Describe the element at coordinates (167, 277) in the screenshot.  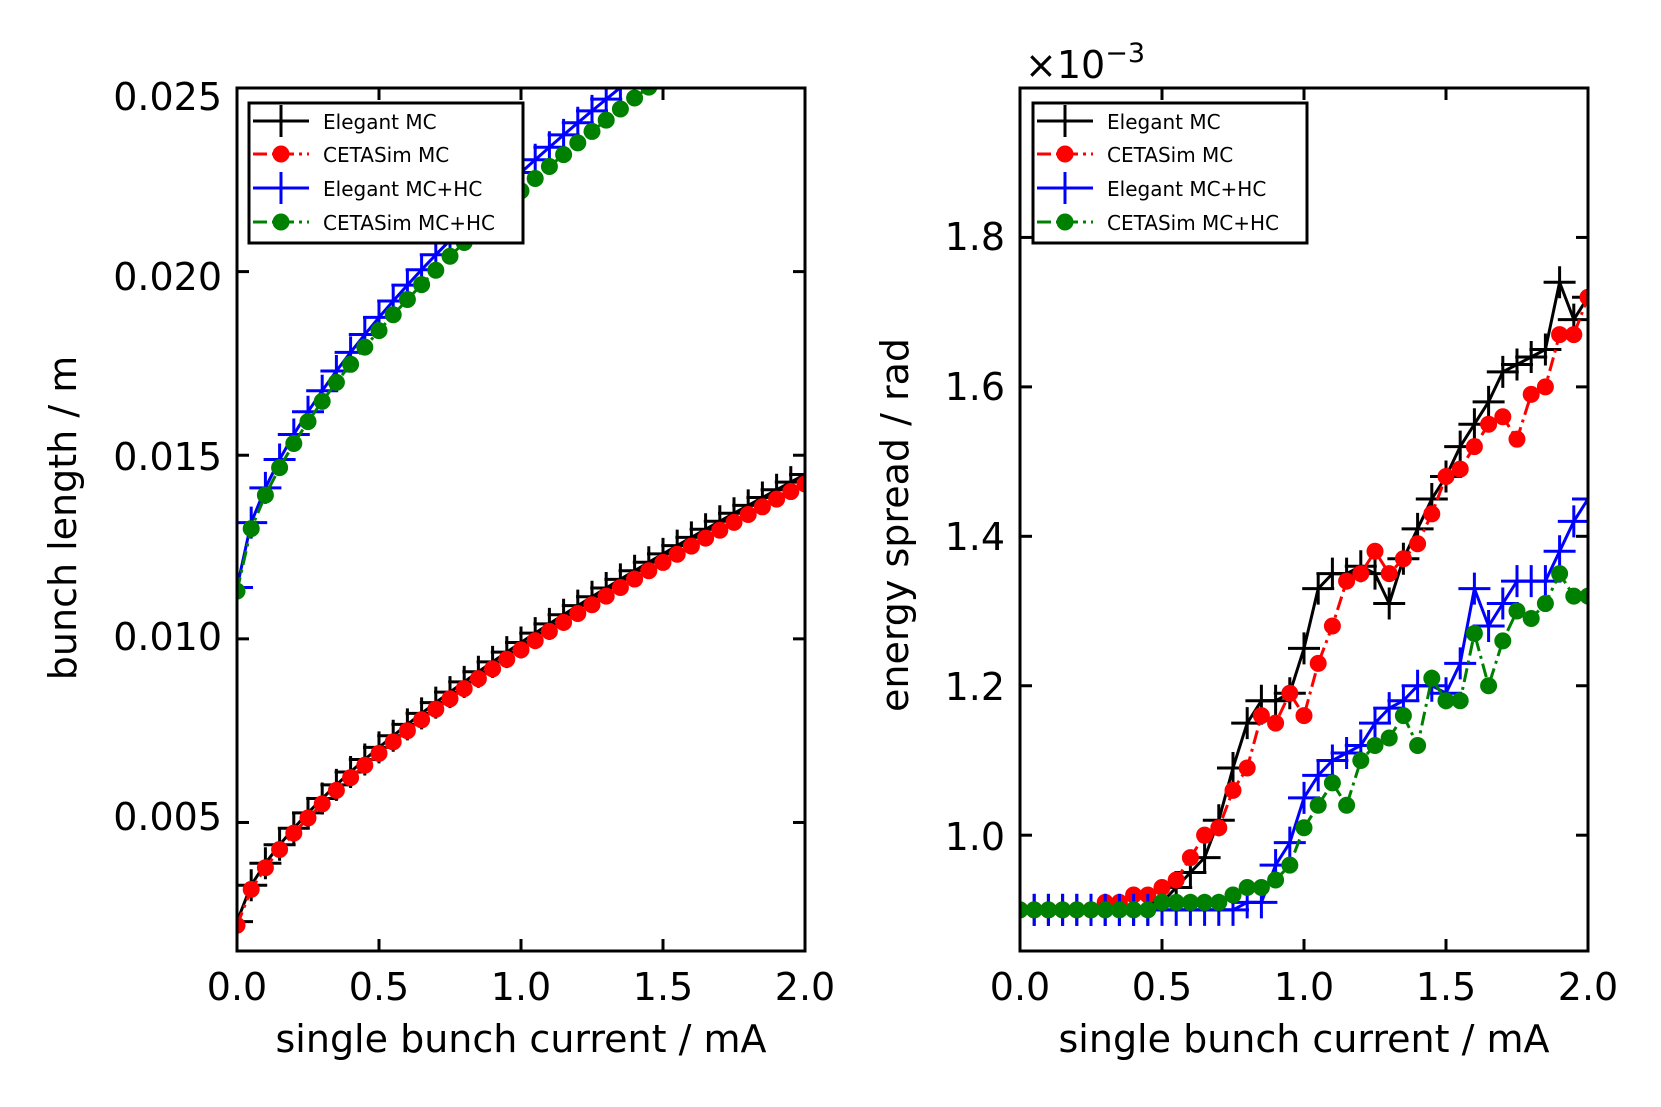
I see `left-chart-y-tick-label-3: 0.020` at that location.